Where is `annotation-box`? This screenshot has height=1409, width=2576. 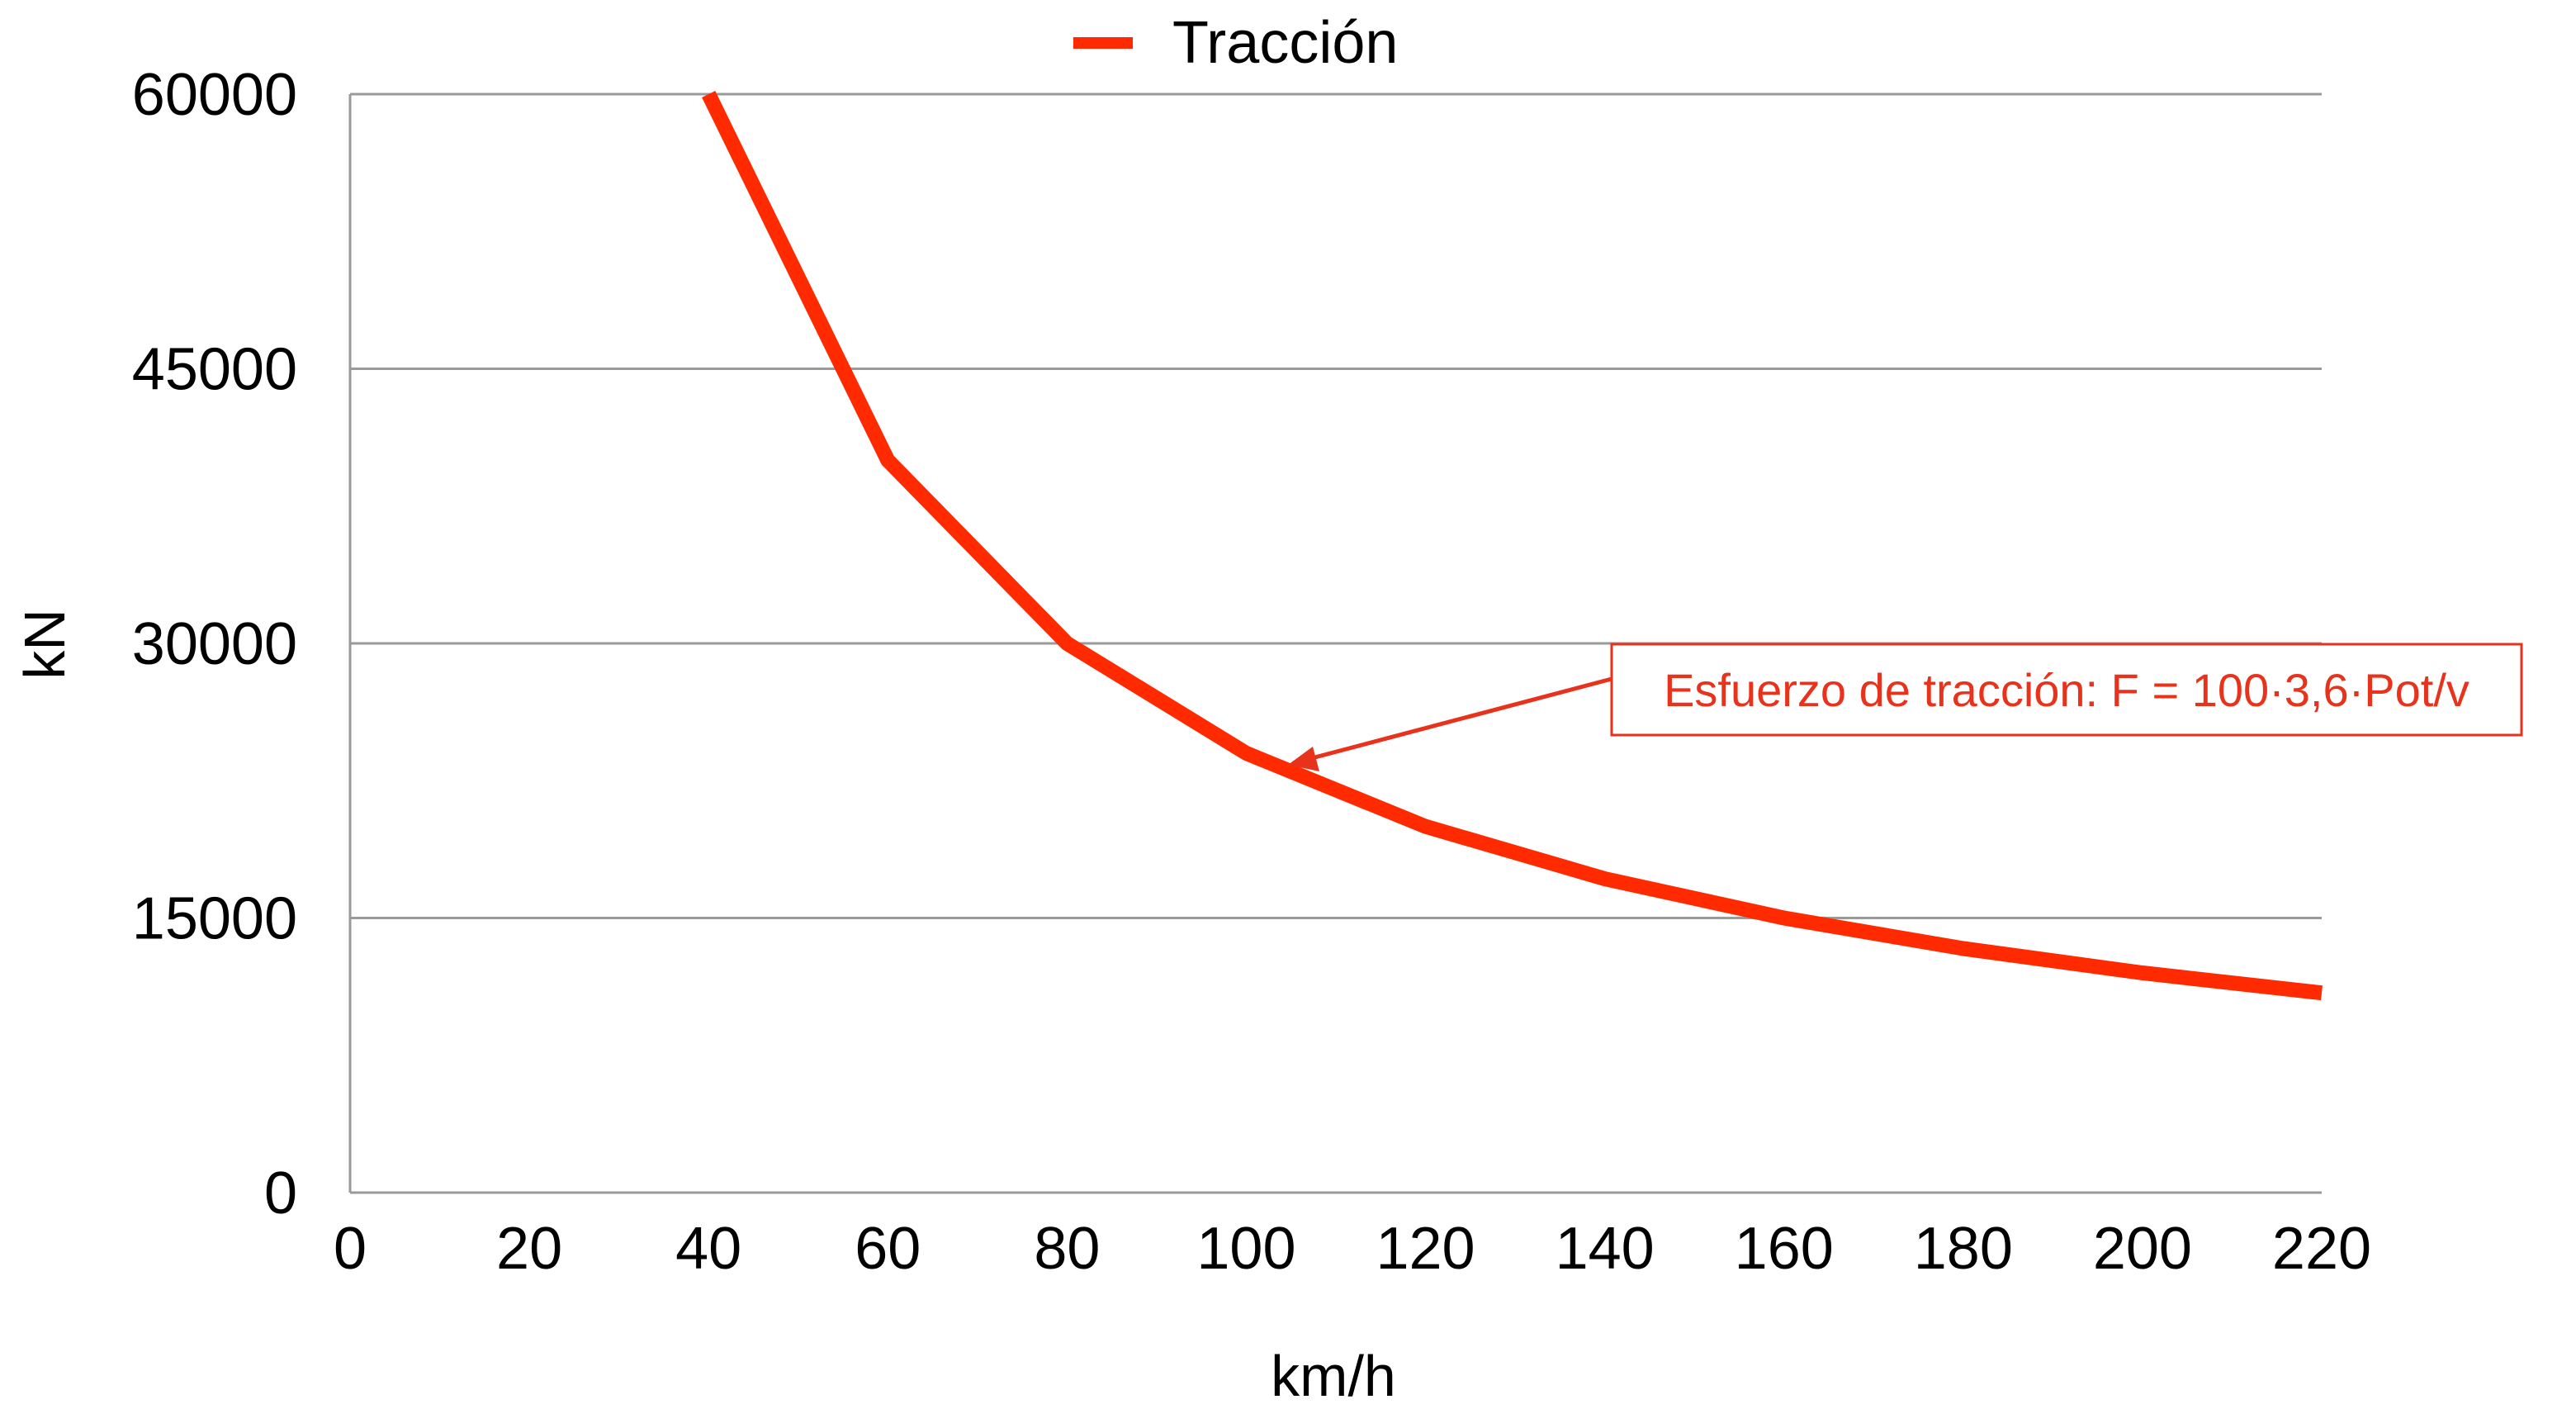 annotation-box is located at coordinates (2066, 690).